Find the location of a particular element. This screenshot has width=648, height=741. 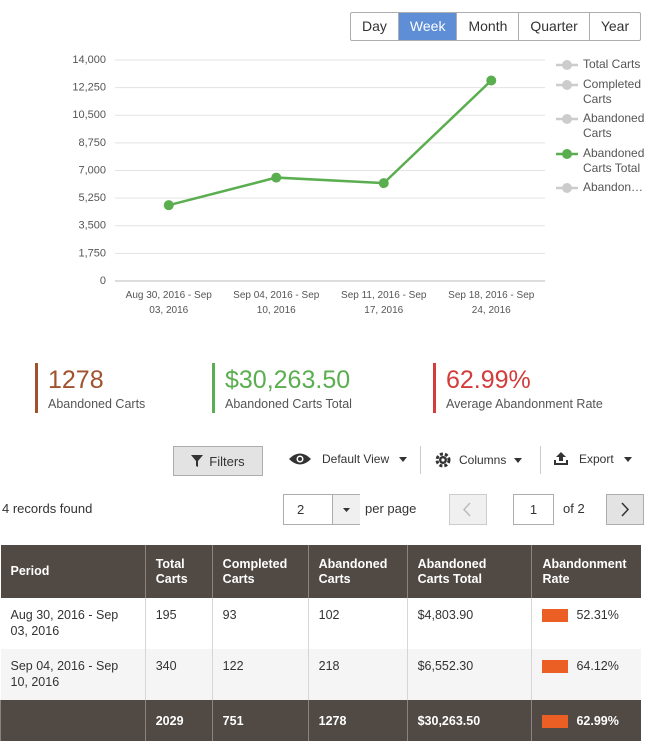

y-tick-label: 14,000 is located at coordinates (89, 60).